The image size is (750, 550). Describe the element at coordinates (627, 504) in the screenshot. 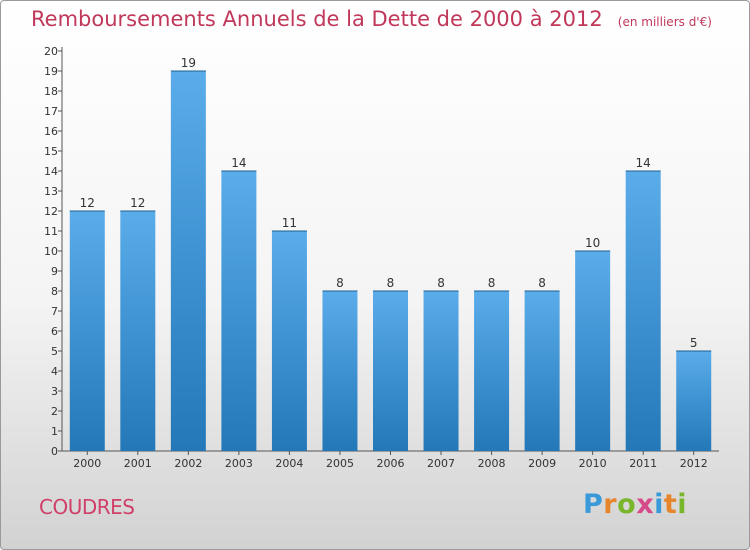

I see `logo-letter: o` at that location.